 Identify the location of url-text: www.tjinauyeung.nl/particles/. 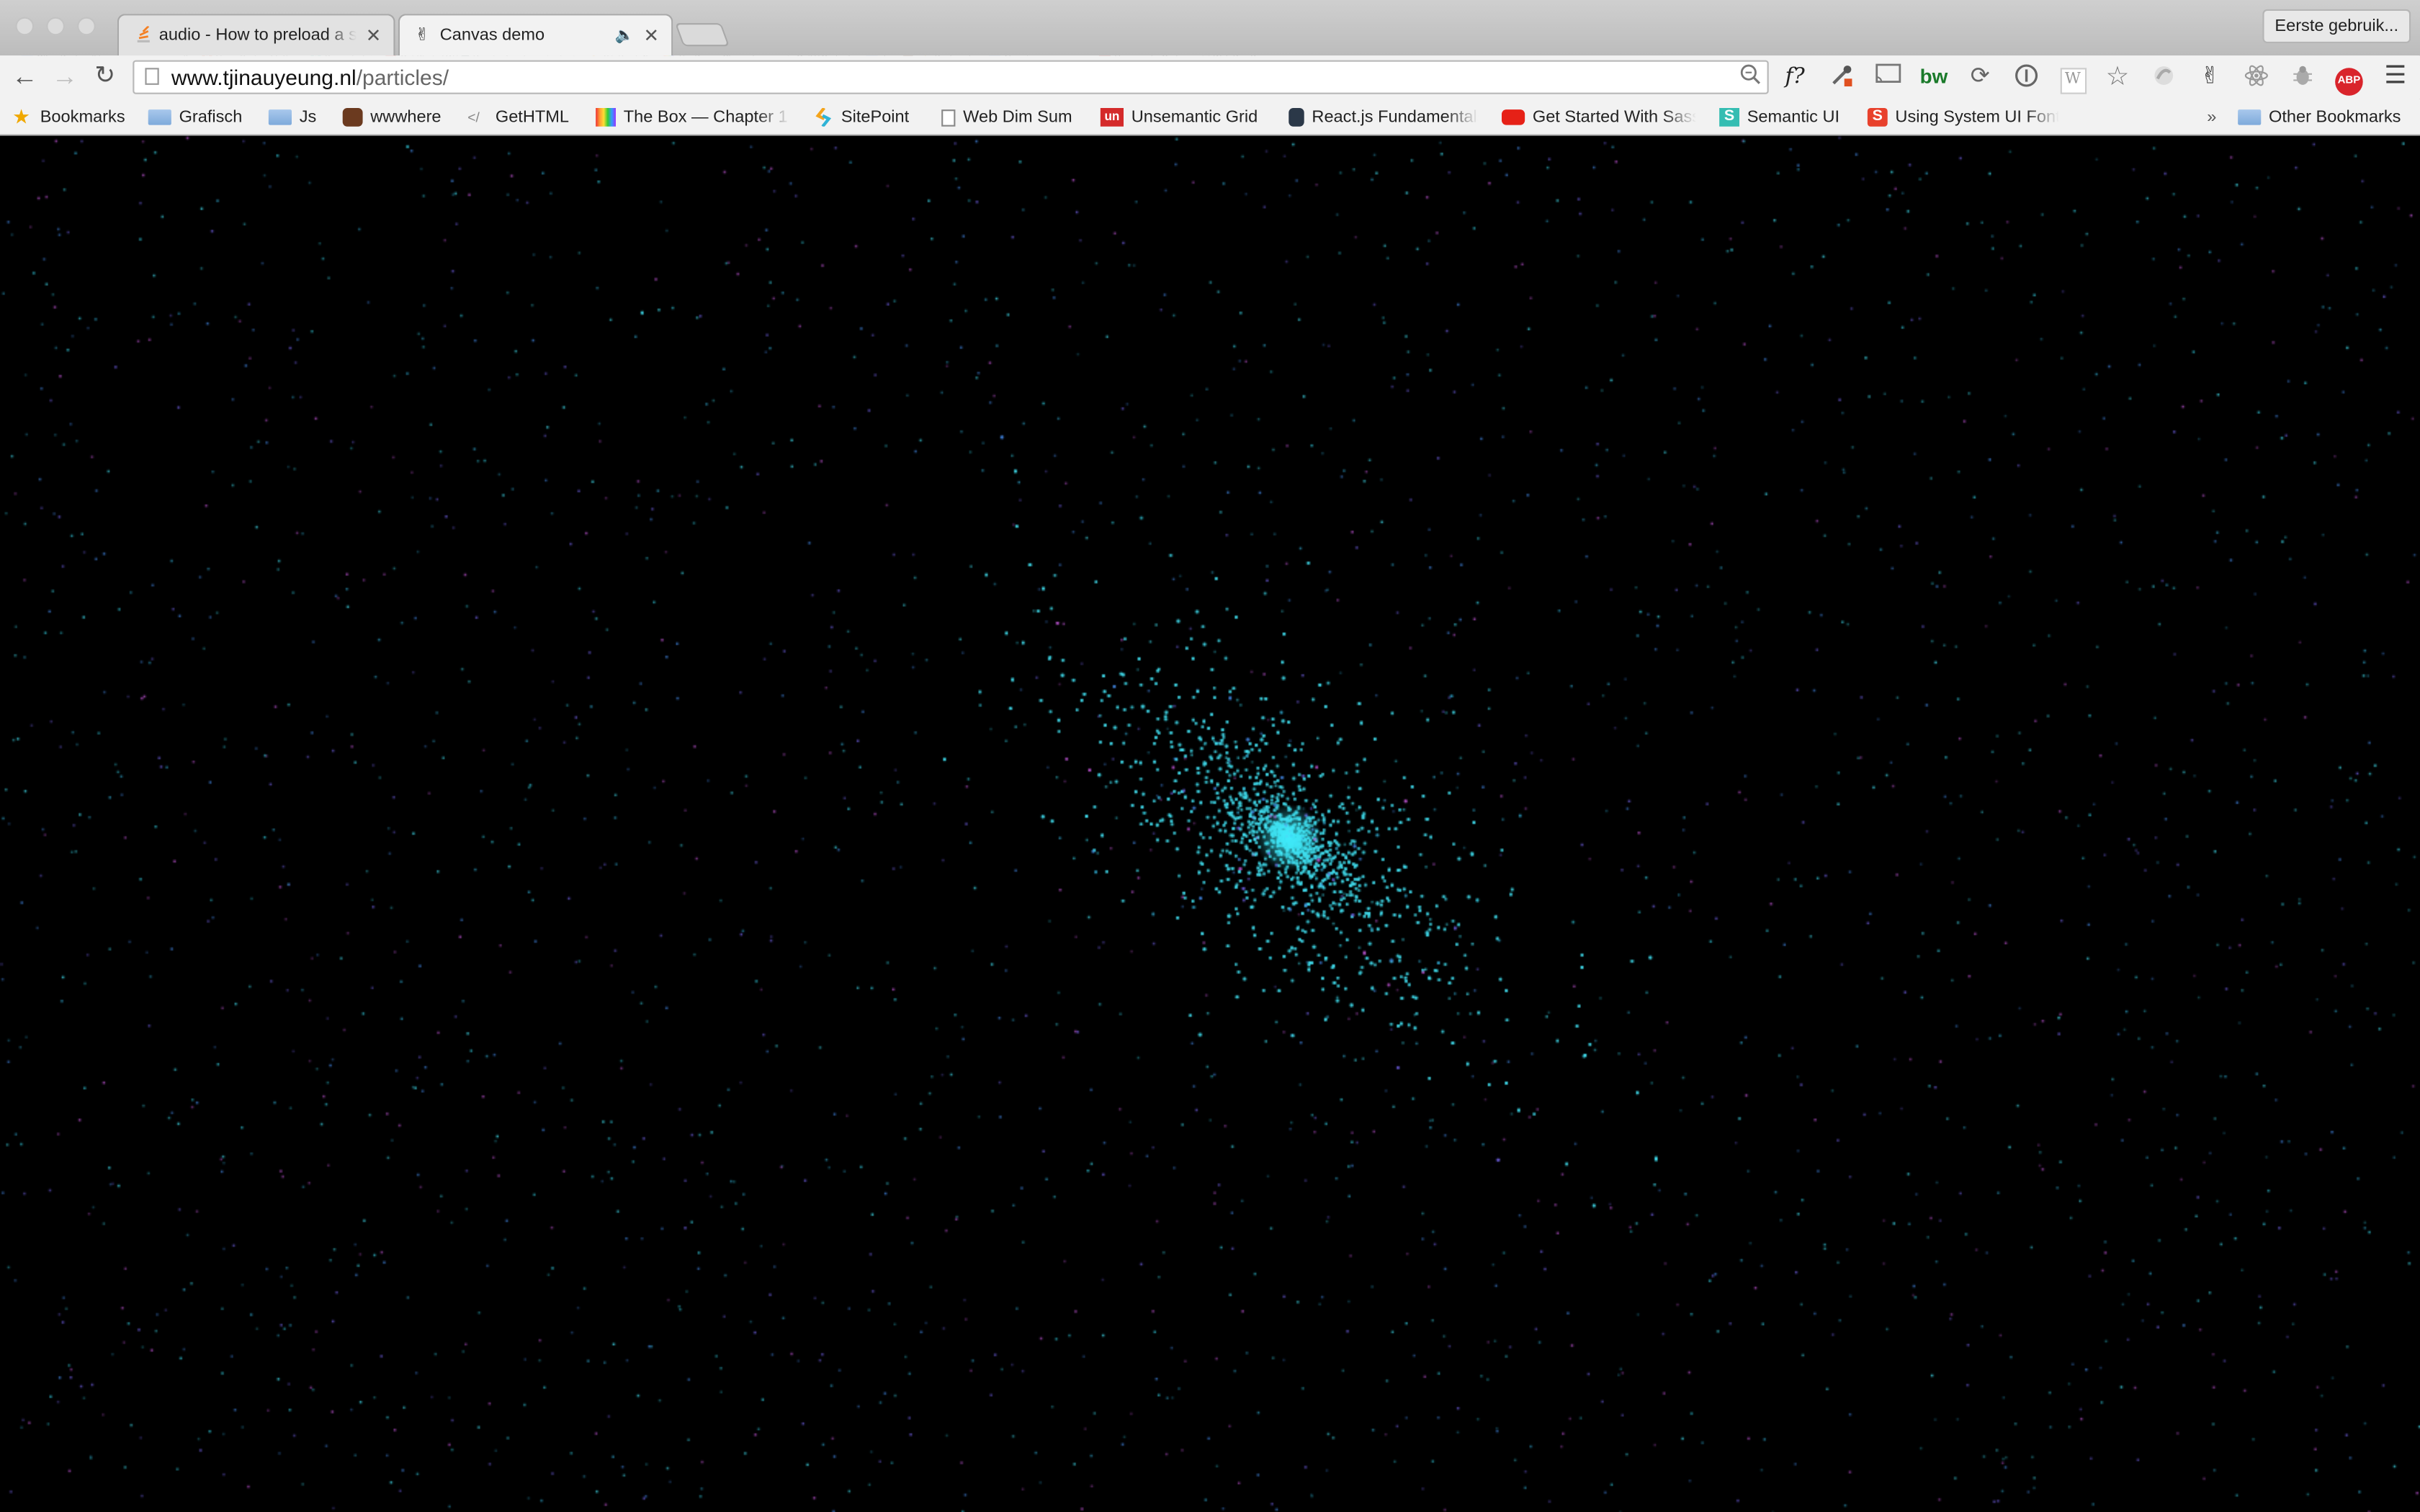
(310, 77).